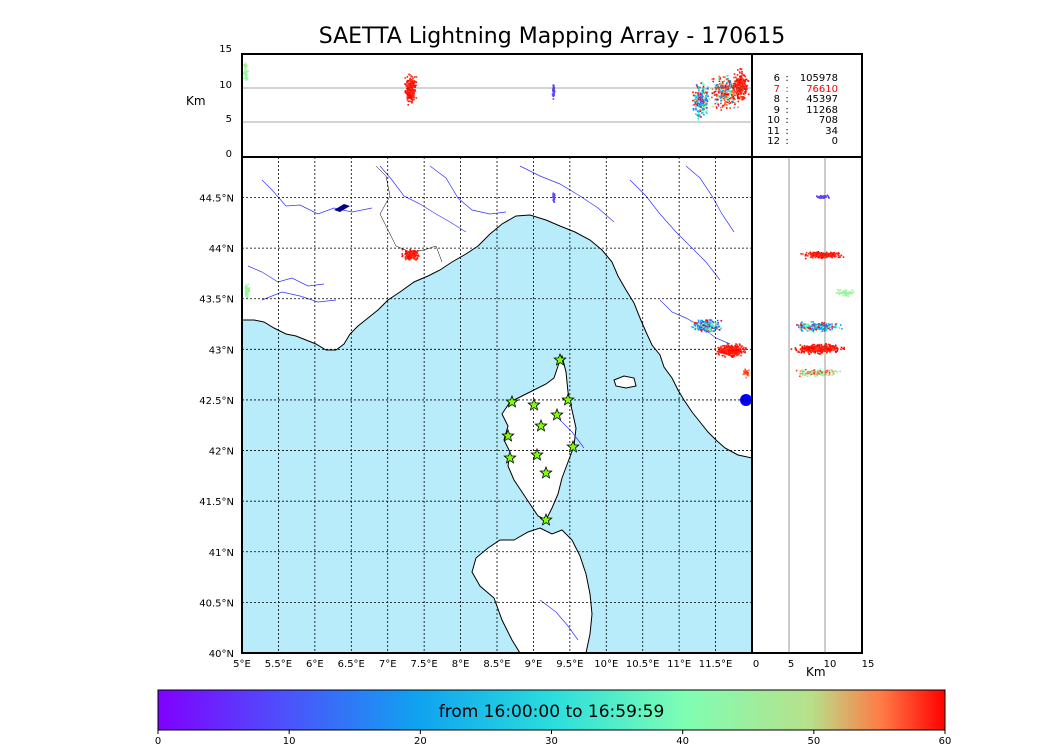  What do you see at coordinates (807, 131) in the screenshot?
I see `station-count-row: 11: 34` at bounding box center [807, 131].